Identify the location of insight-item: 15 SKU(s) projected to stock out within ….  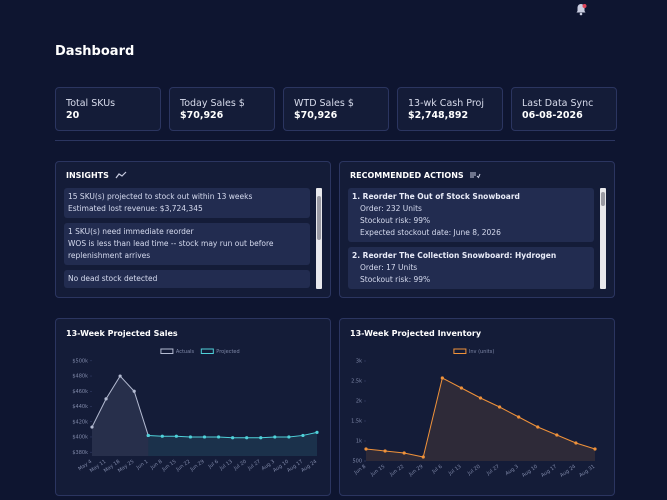
(187, 203).